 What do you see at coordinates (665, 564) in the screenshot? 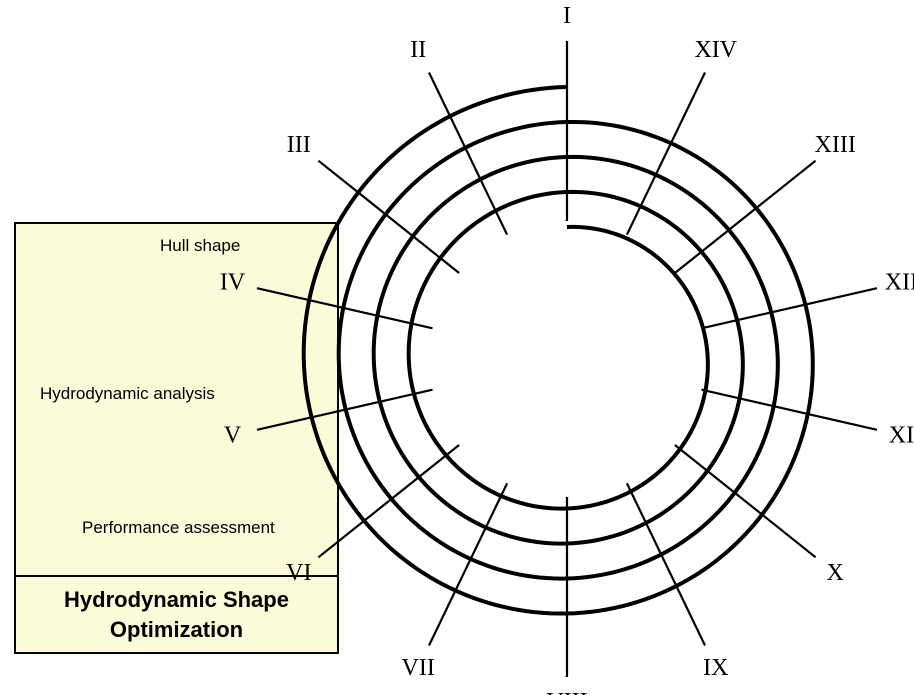
I see `spoke-ix` at bounding box center [665, 564].